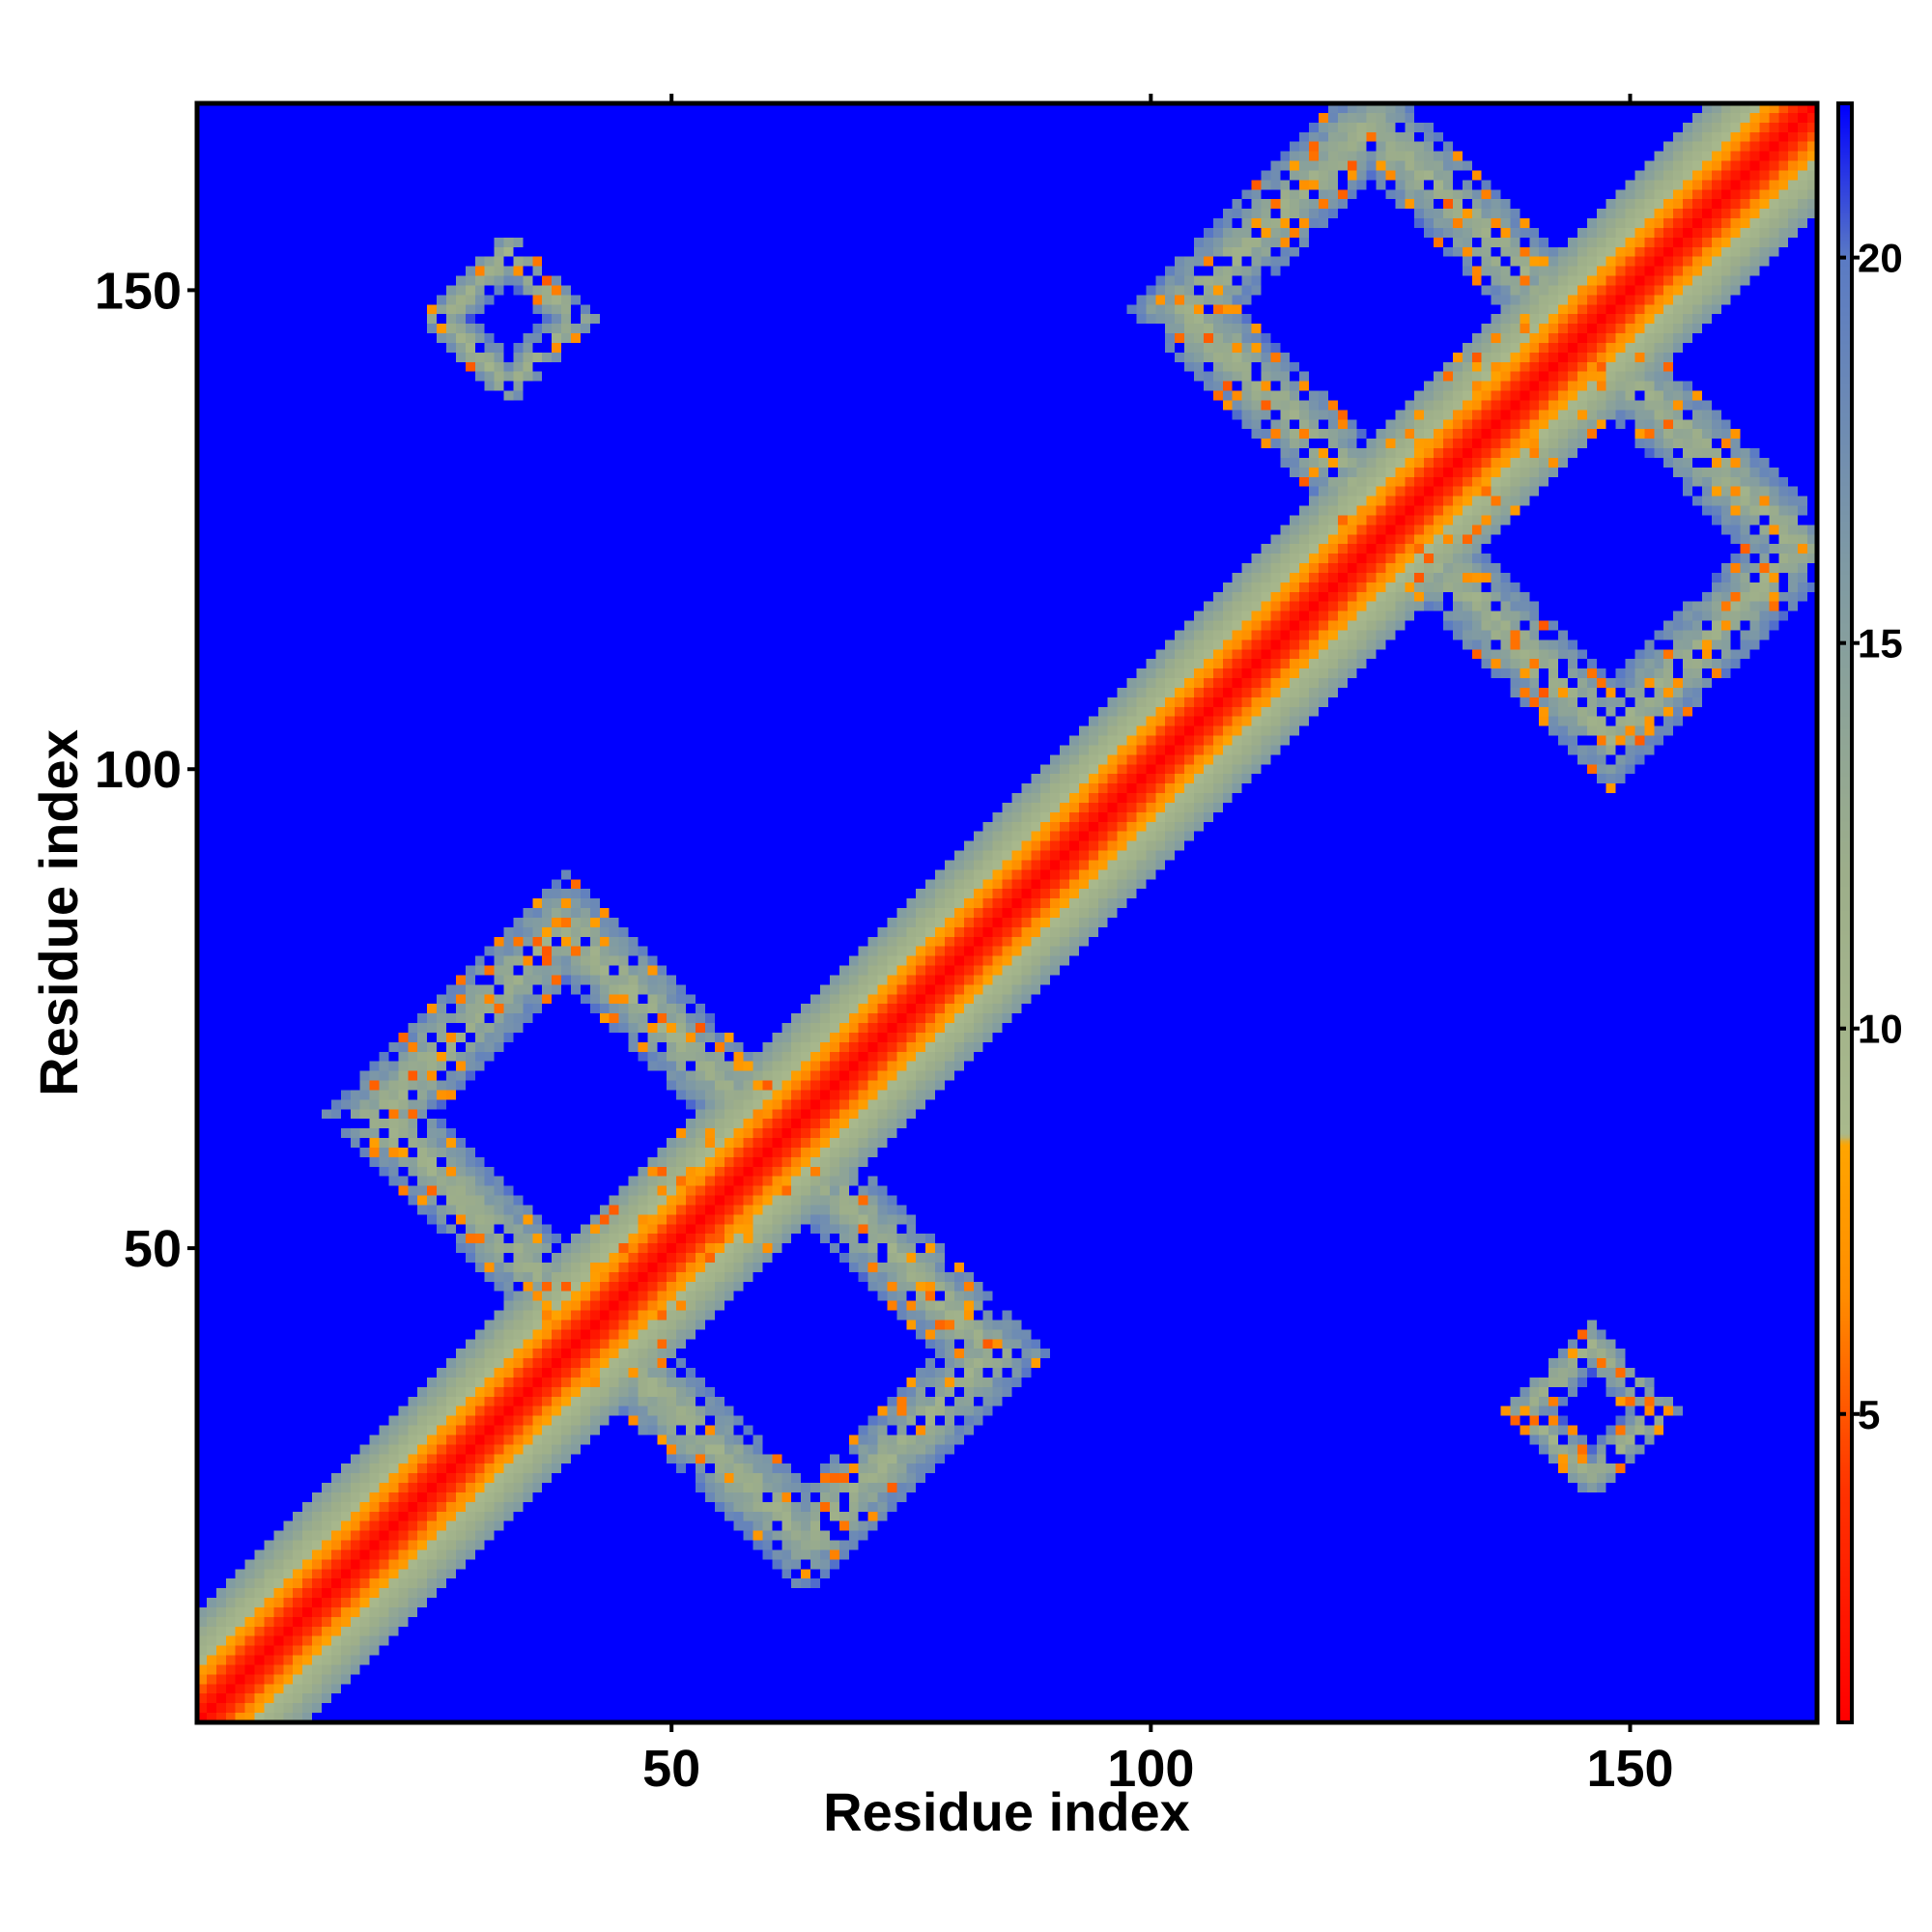 The image size is (1932, 1932). I want to click on y-axis-label: Residue index, so click(58, 912).